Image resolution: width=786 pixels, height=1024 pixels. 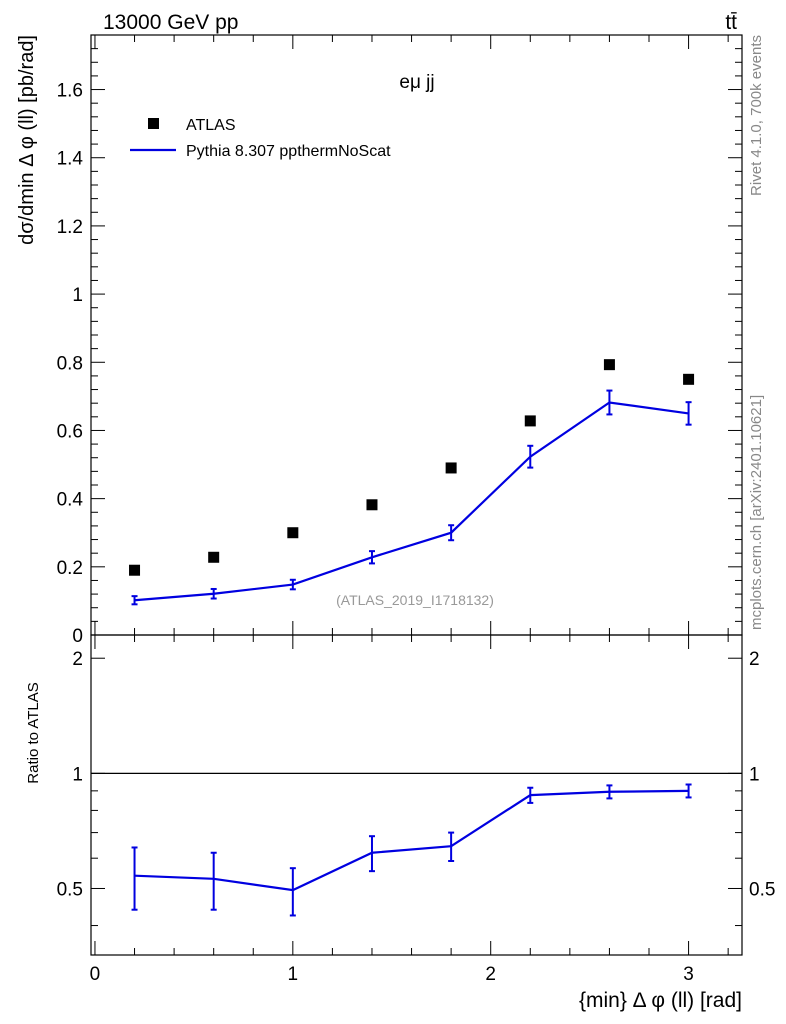 I want to click on y-tick-label: 0.4, so click(x=70, y=500).